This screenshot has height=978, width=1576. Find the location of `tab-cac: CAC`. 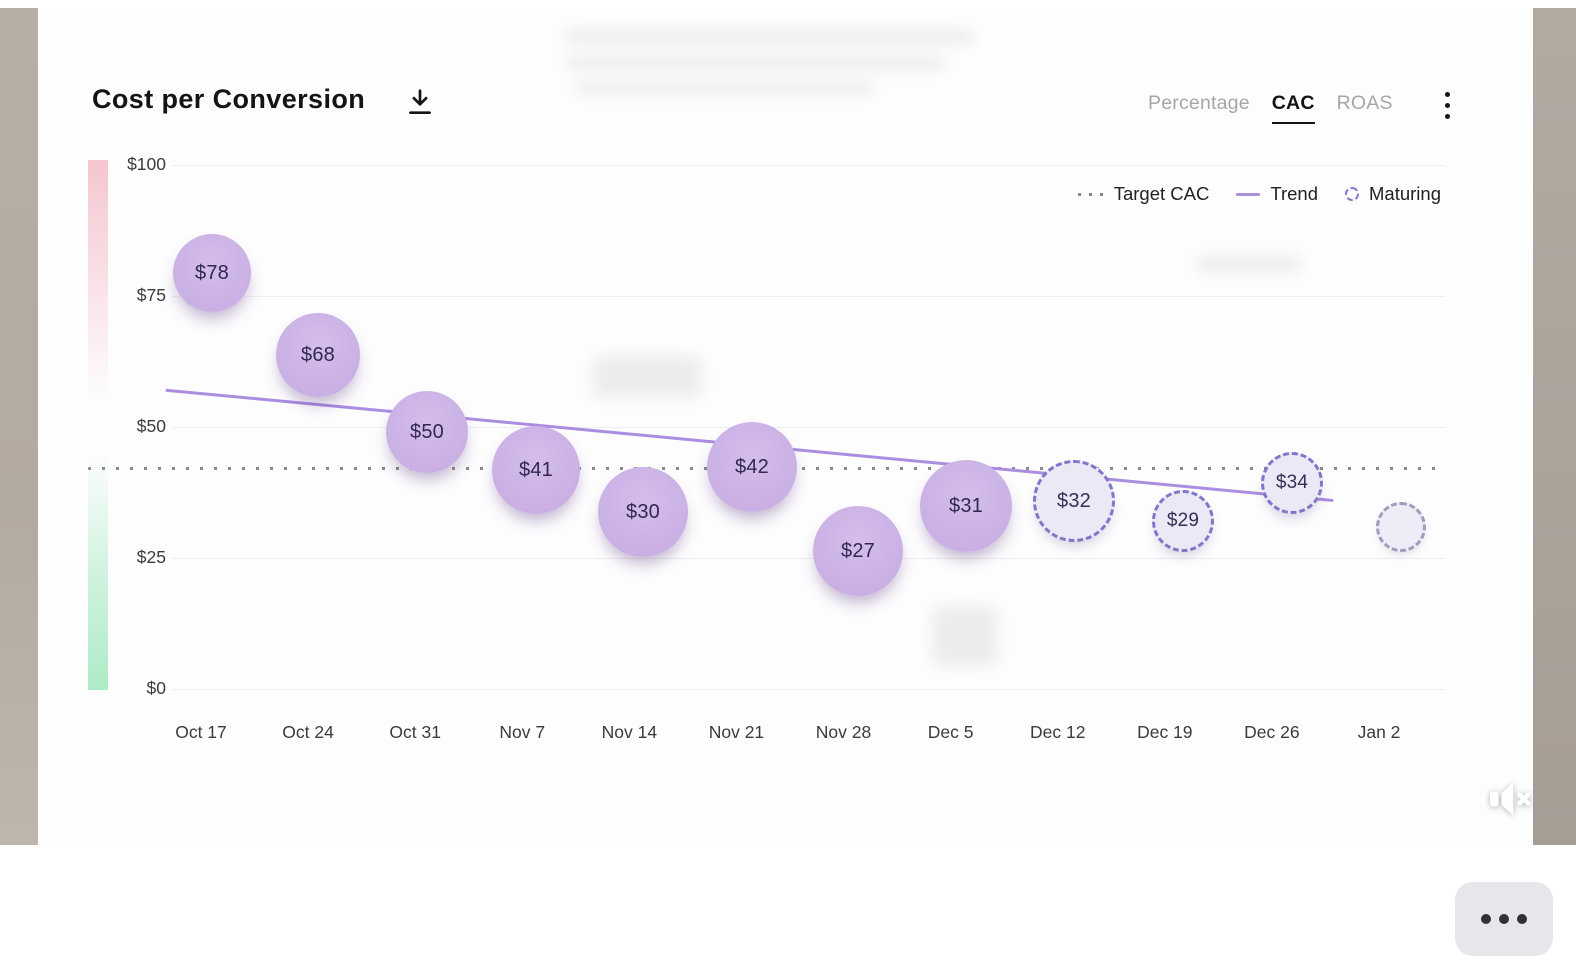

tab-cac: CAC is located at coordinates (1293, 108).